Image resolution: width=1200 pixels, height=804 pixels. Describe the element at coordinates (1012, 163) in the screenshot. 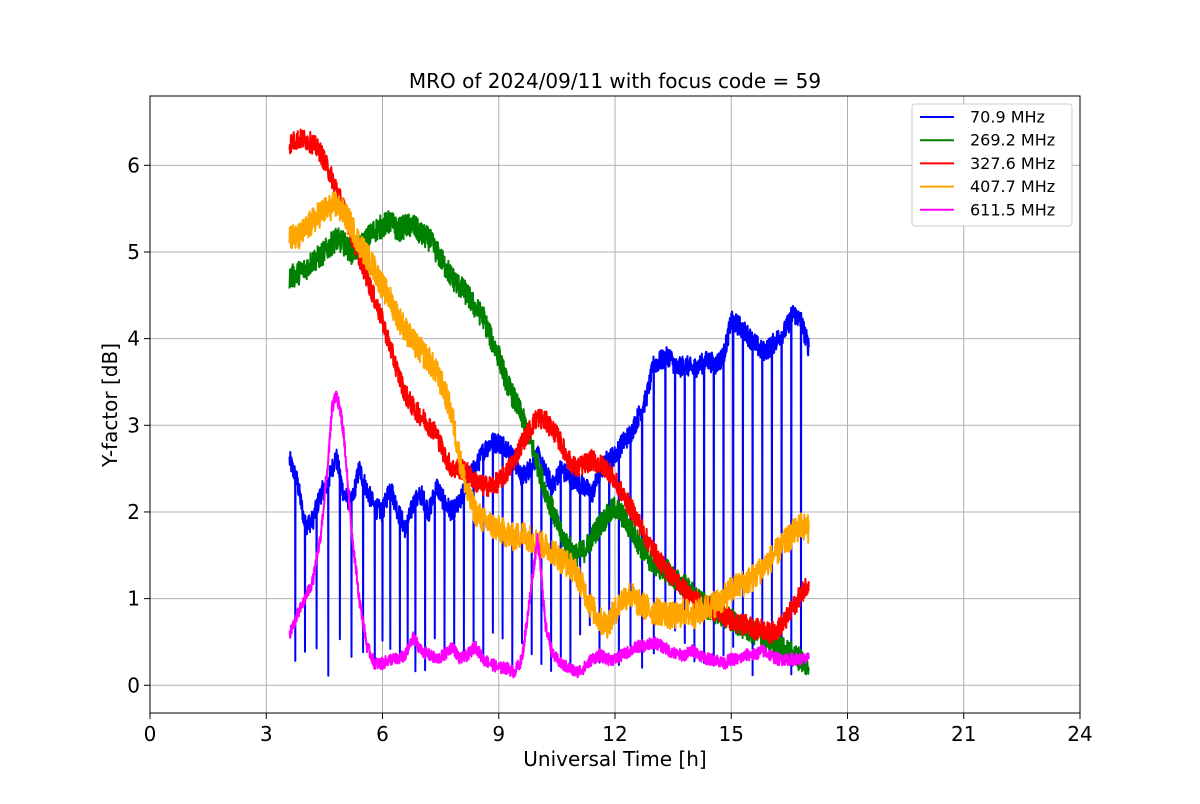

I see `legend-label: 327.6 MHz` at that location.